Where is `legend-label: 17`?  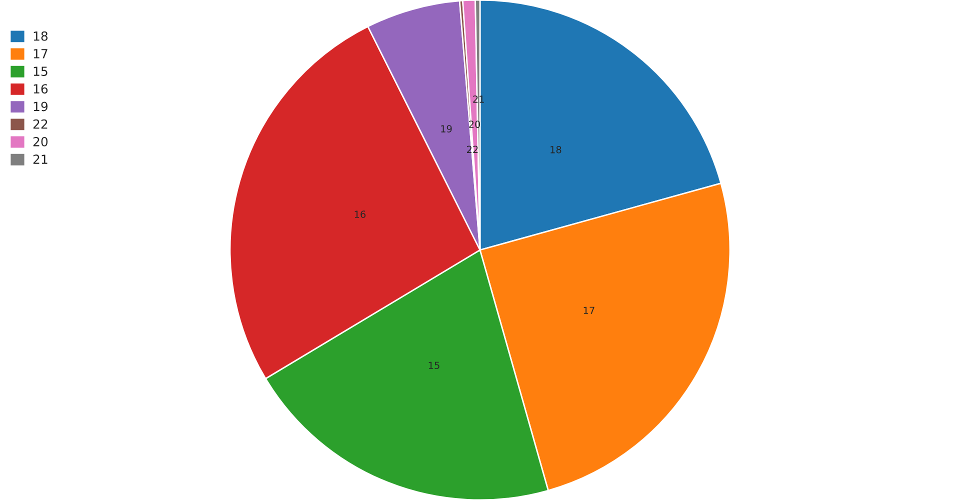 legend-label: 17 is located at coordinates (41, 53).